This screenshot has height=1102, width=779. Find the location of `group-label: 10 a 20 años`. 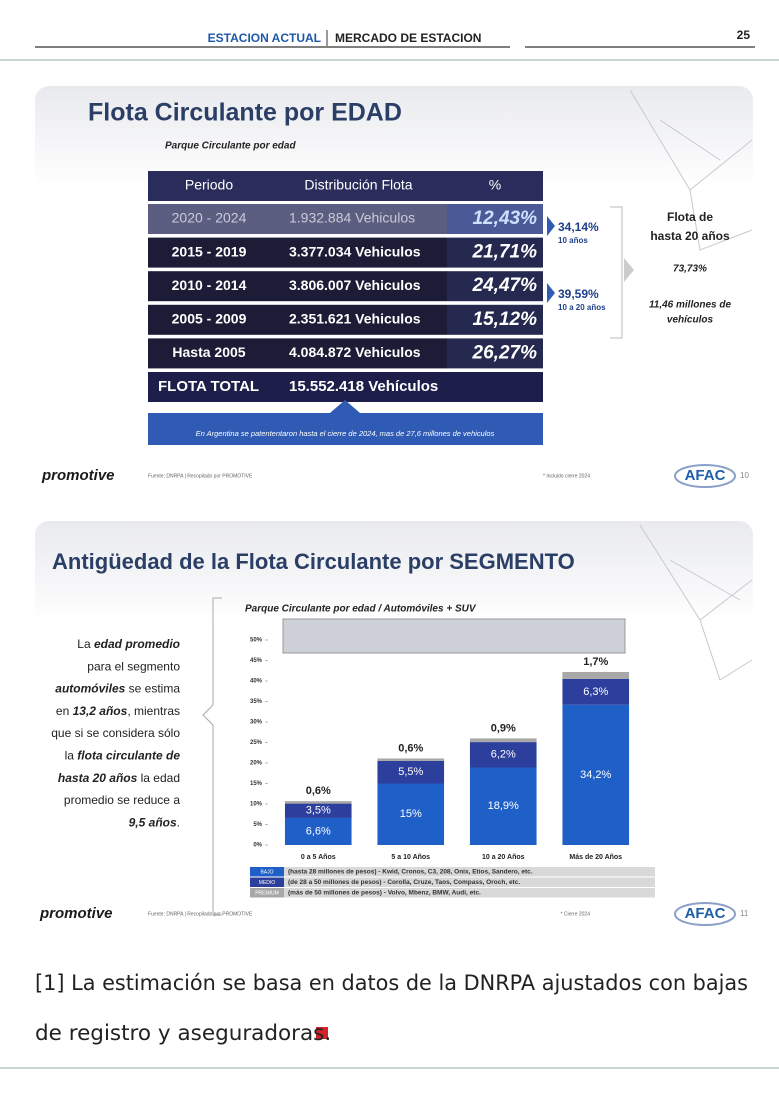

group-label: 10 a 20 años is located at coordinates (582, 307).